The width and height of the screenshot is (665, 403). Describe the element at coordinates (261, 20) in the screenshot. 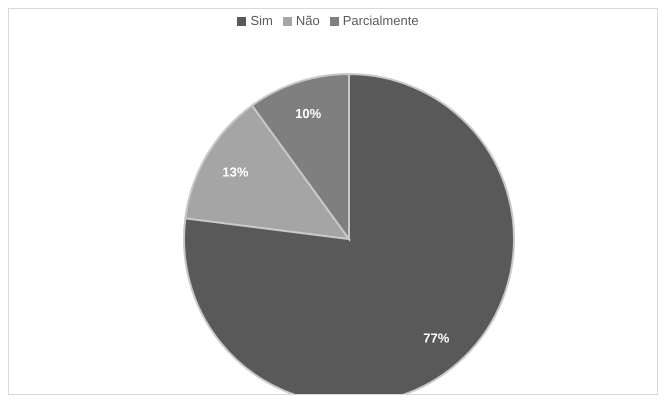

I see `legend-label: Sim` at that location.